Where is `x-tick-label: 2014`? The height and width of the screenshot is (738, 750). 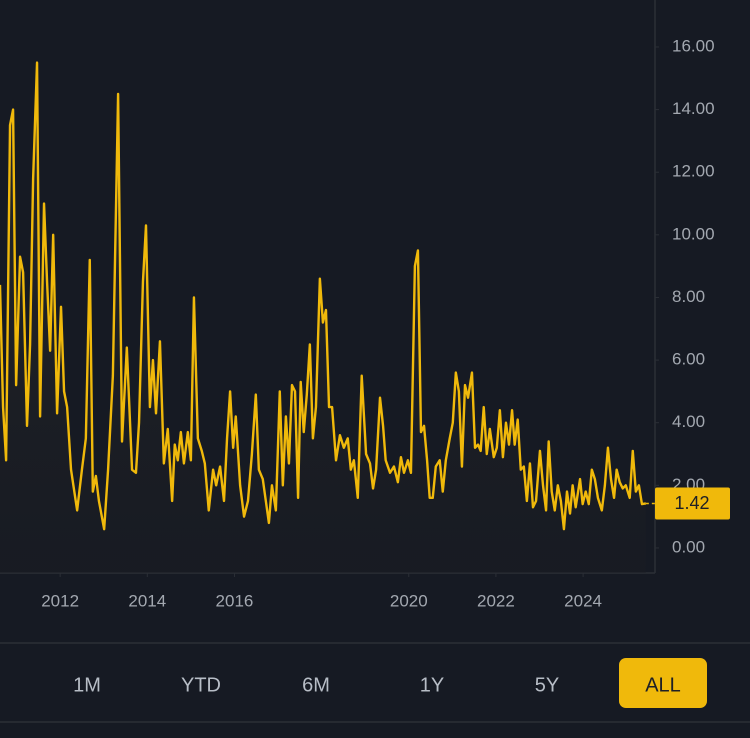 x-tick-label: 2014 is located at coordinates (147, 600).